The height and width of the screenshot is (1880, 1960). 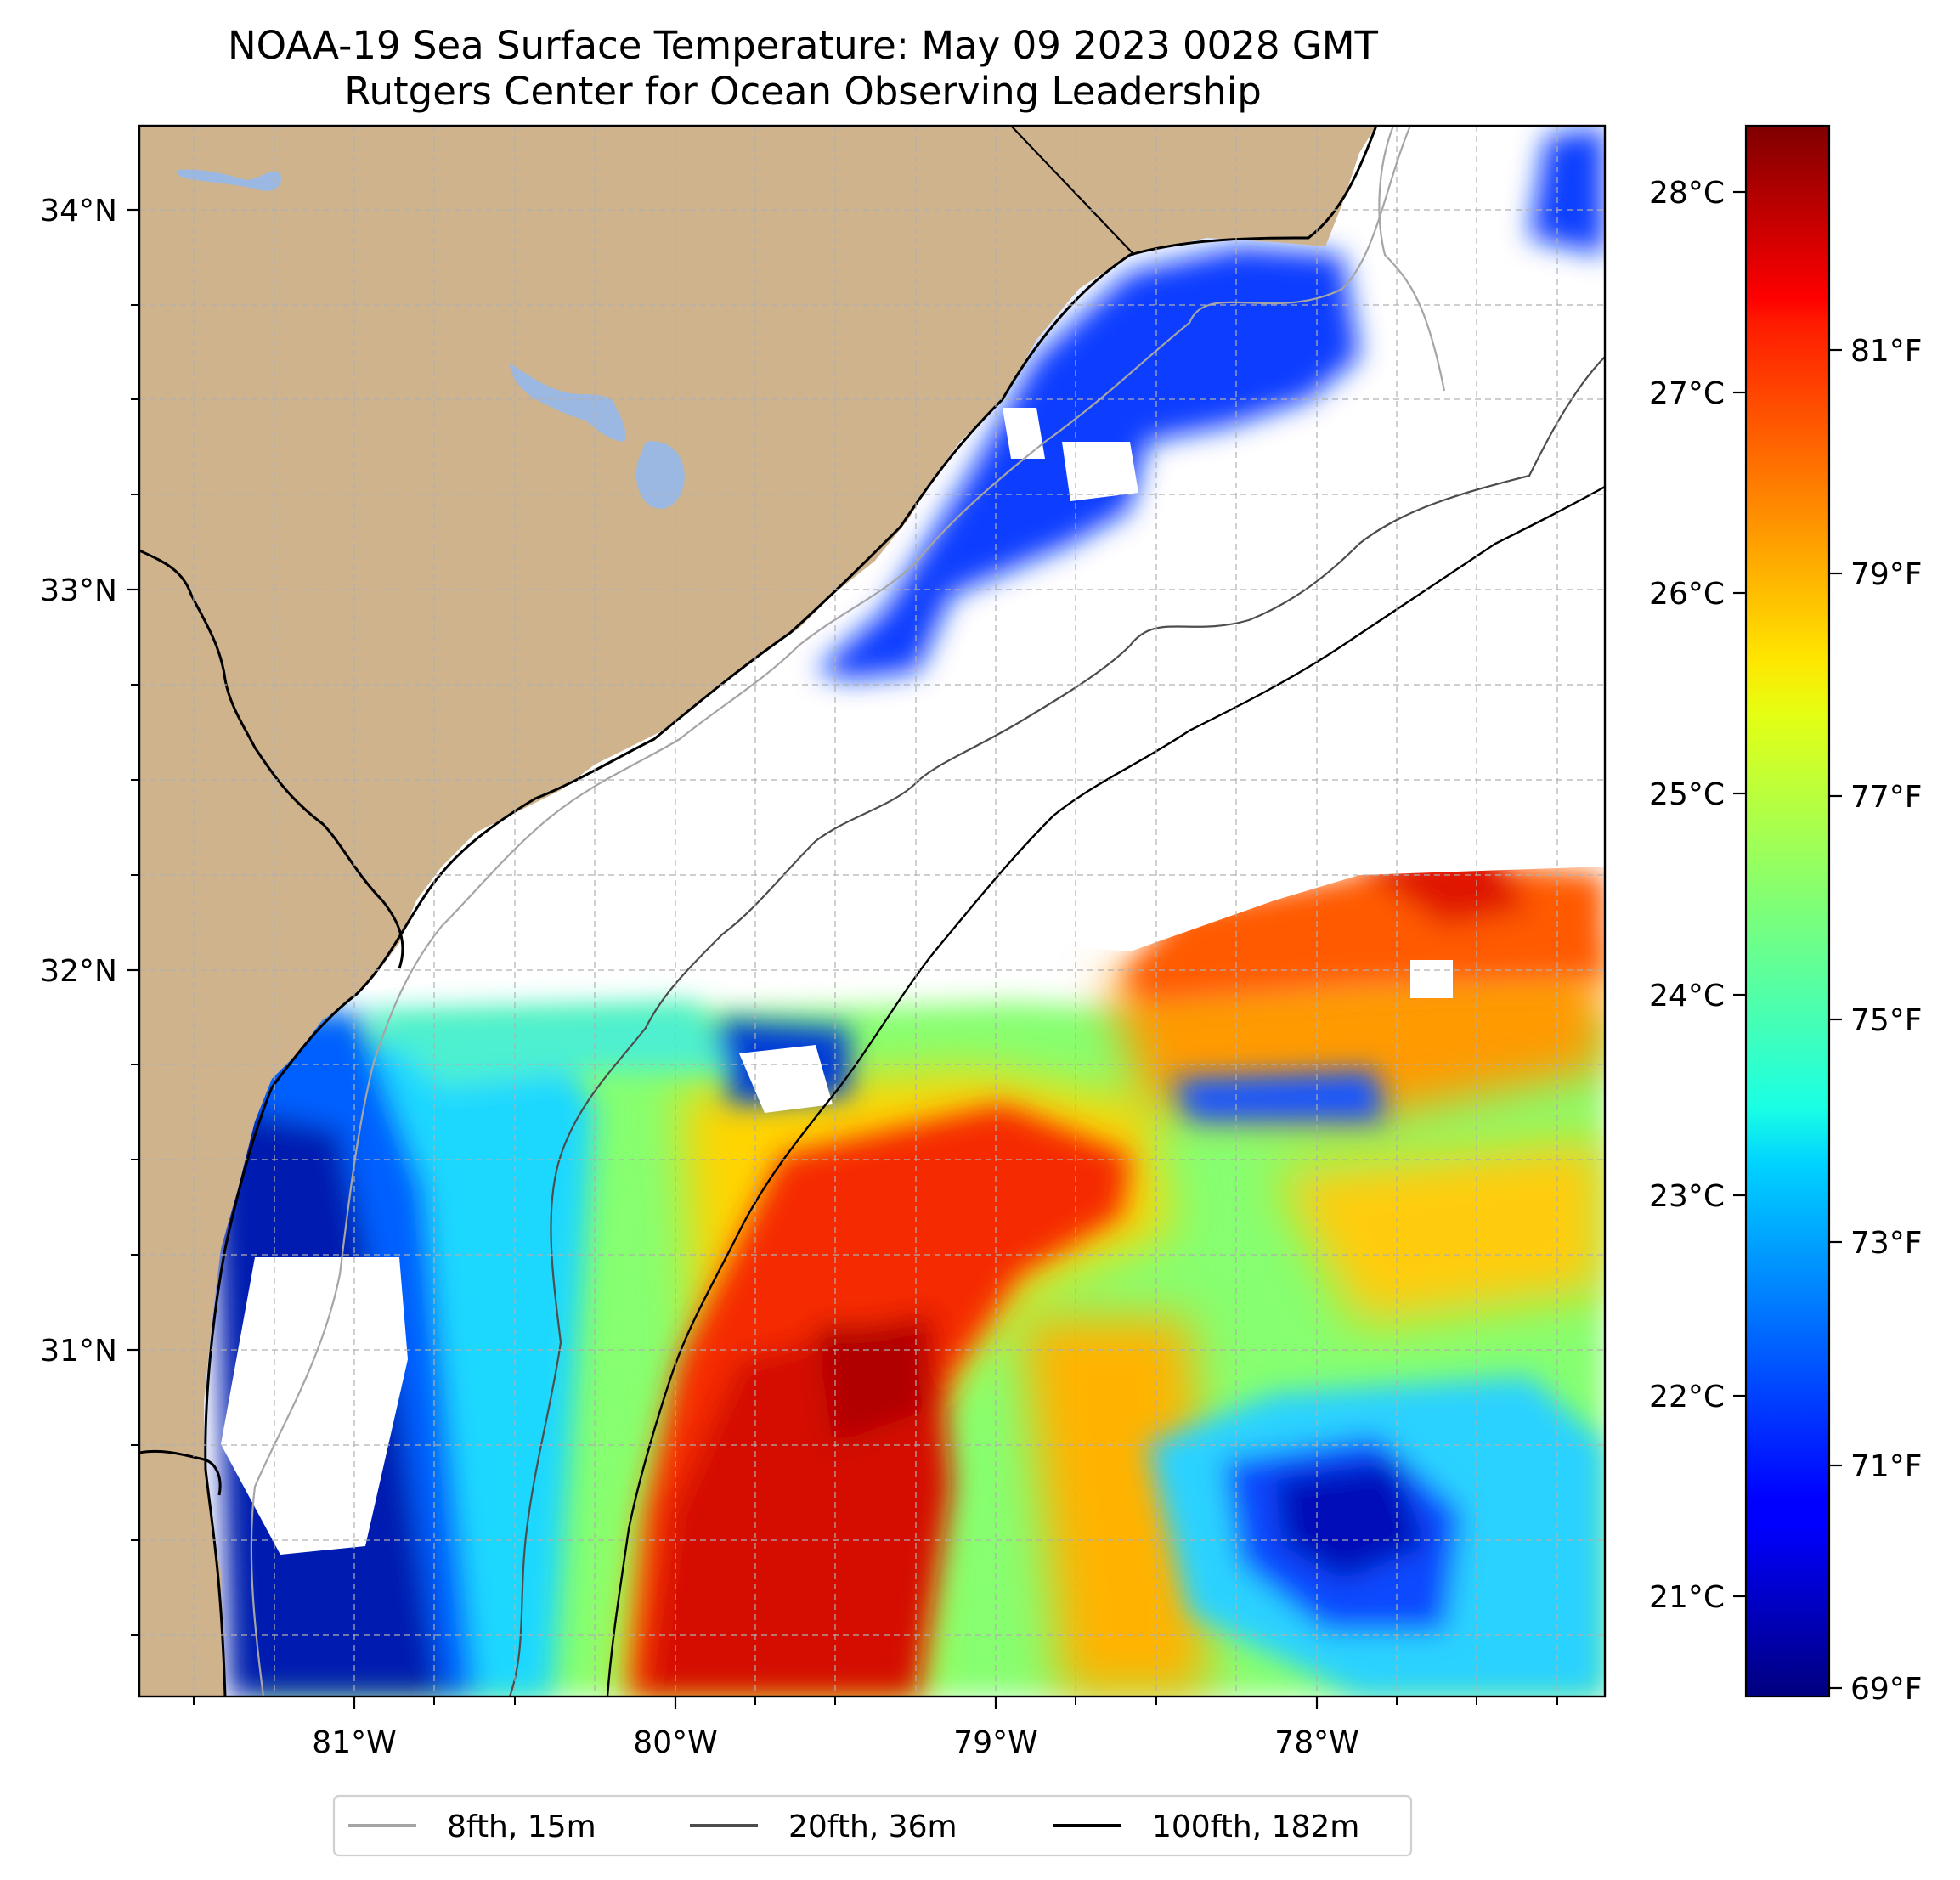 I want to click on fahrenheit-label: 75°F, so click(x=1887, y=1021).